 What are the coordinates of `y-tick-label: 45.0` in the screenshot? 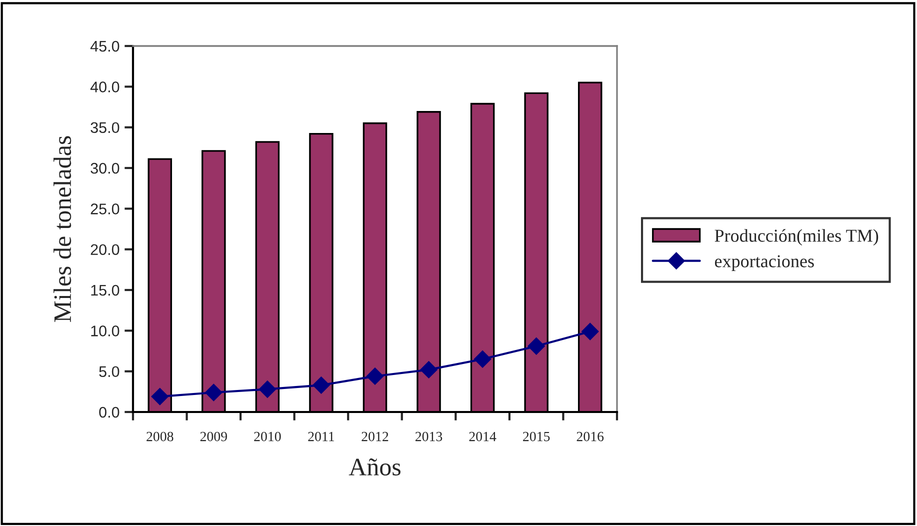 It's located at (105, 46).